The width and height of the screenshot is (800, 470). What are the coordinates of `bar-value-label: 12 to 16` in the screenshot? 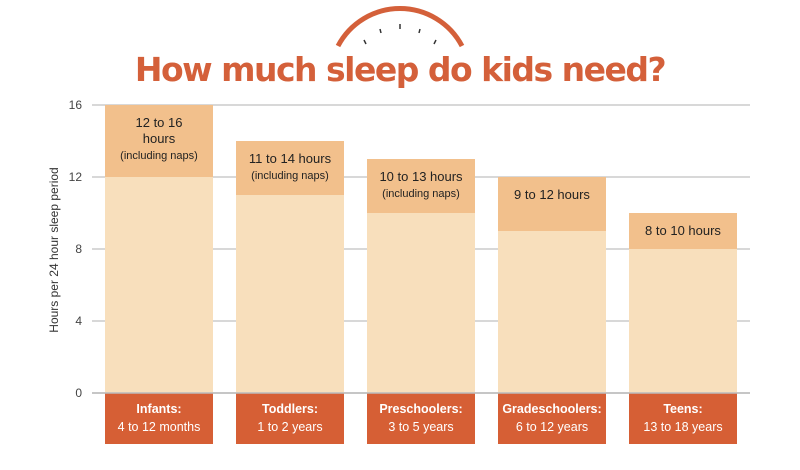 It's located at (159, 122).